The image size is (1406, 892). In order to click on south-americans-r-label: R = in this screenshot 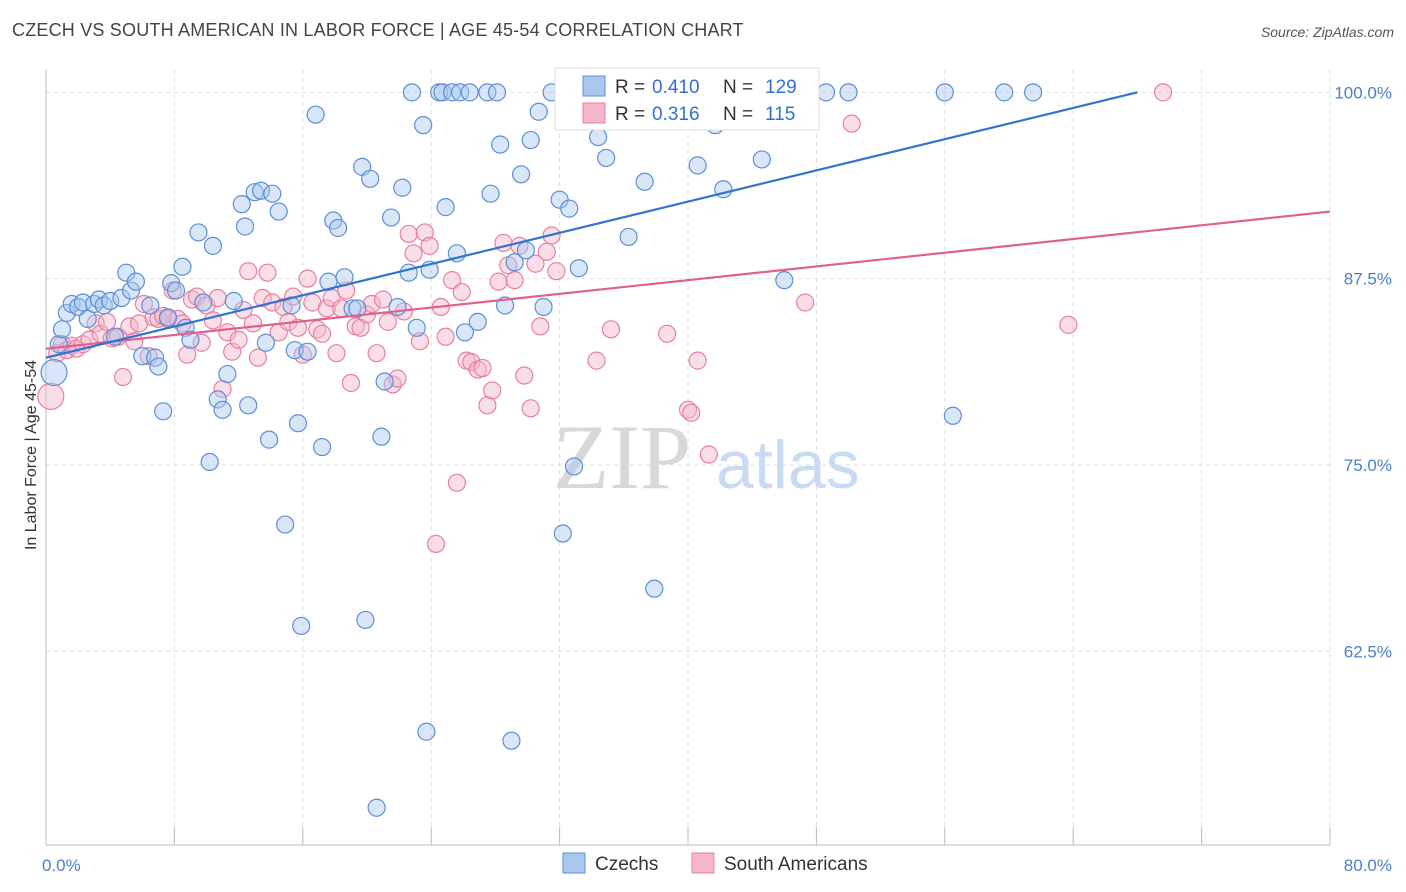, I will do `click(630, 114)`.